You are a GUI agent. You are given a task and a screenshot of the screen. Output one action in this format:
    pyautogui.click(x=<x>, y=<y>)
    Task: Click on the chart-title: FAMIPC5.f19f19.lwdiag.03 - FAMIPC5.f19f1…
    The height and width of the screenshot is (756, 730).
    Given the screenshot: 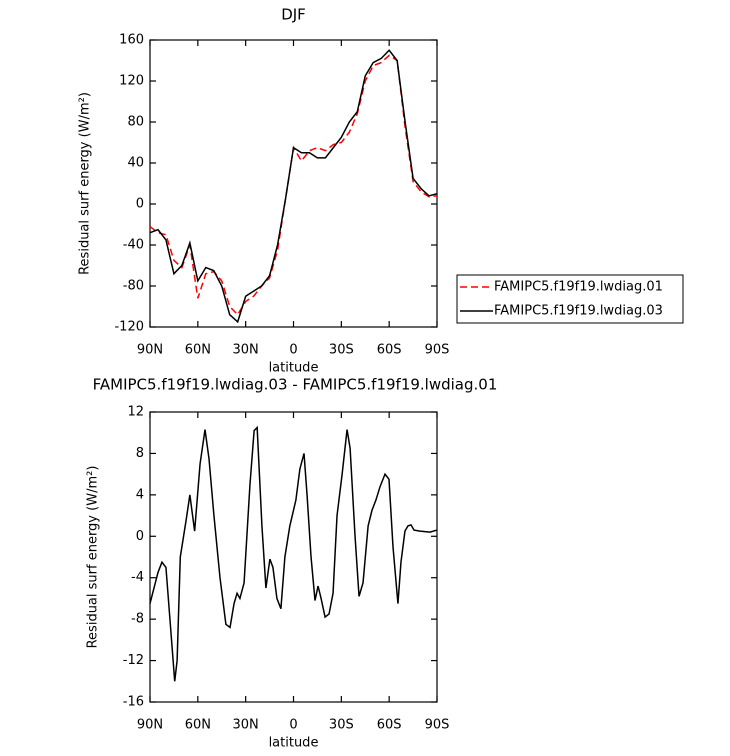 What is the action you would take?
    pyautogui.click(x=295, y=385)
    